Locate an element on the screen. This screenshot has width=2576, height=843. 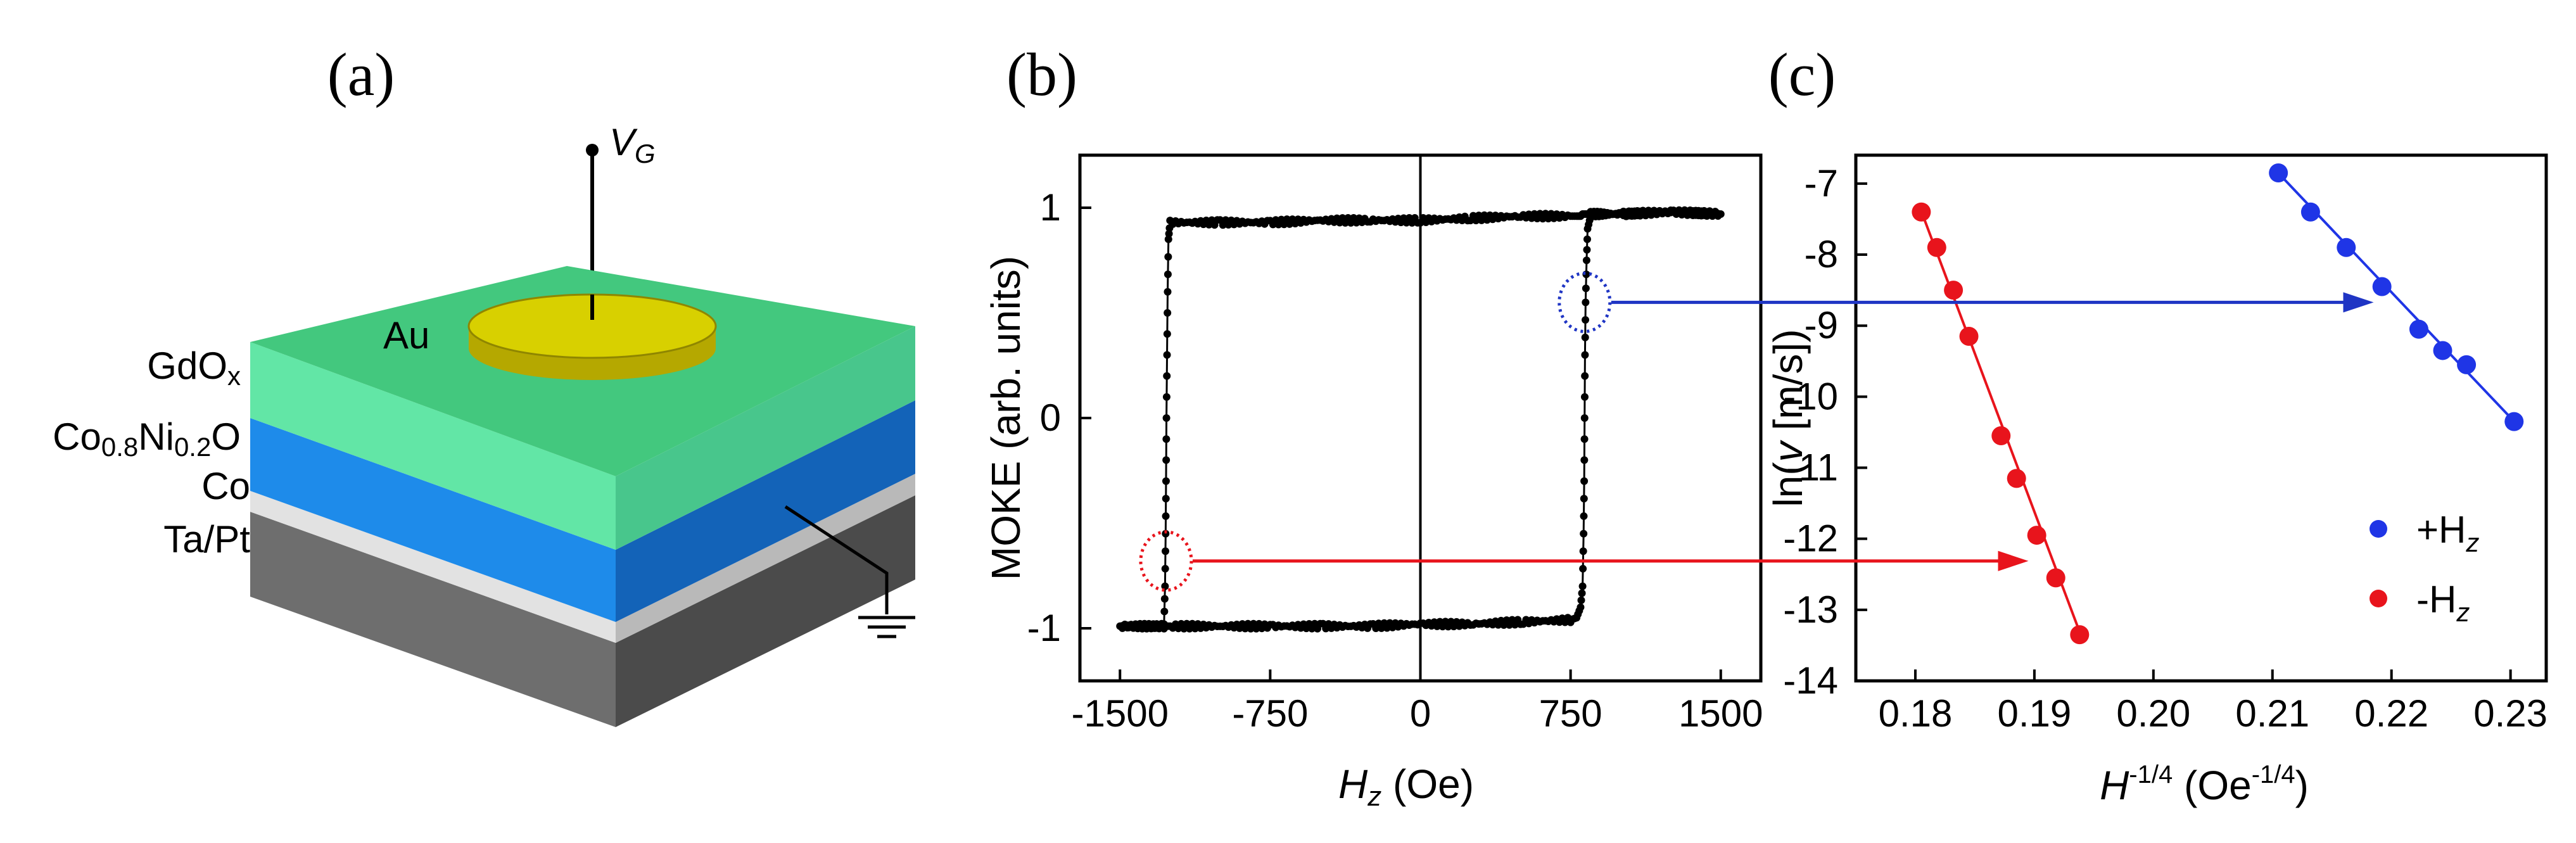
plot-c-xtick-label: 0.22 is located at coordinates (2391, 713).